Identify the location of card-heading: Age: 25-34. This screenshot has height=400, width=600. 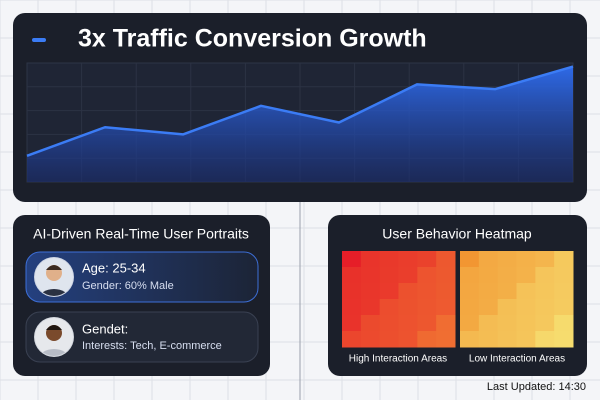
(114, 267).